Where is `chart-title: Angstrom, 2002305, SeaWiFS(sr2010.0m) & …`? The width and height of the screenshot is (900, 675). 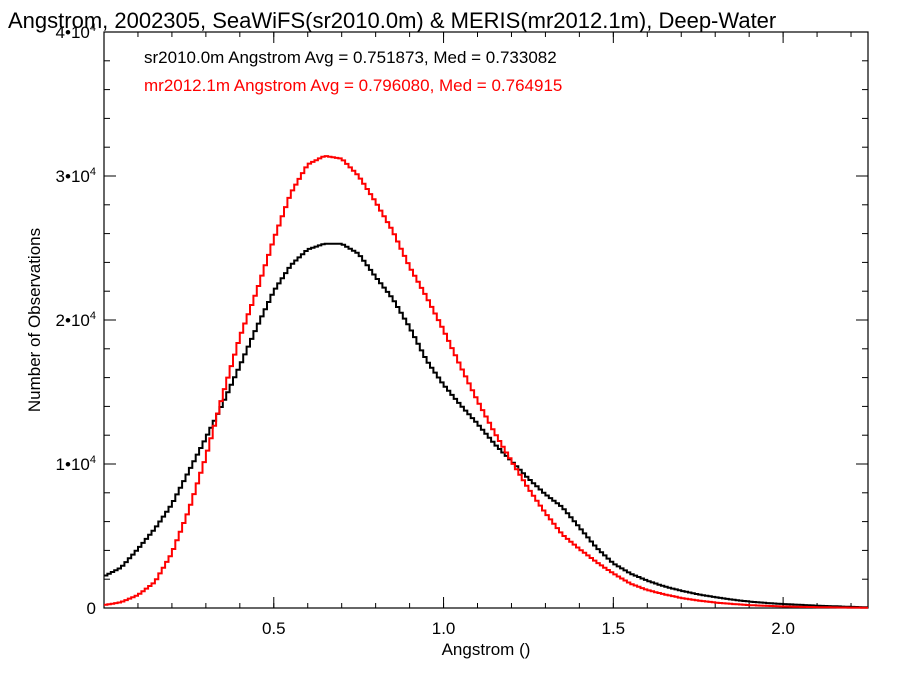 chart-title: Angstrom, 2002305, SeaWiFS(sr2010.0m) & … is located at coordinates (392, 20).